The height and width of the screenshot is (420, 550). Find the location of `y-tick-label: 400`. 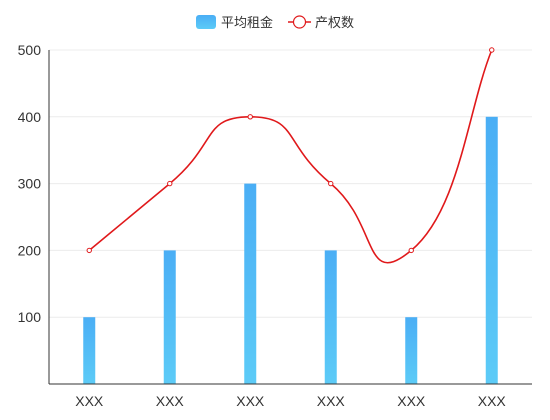

y-tick-label: 400 is located at coordinates (30, 117).